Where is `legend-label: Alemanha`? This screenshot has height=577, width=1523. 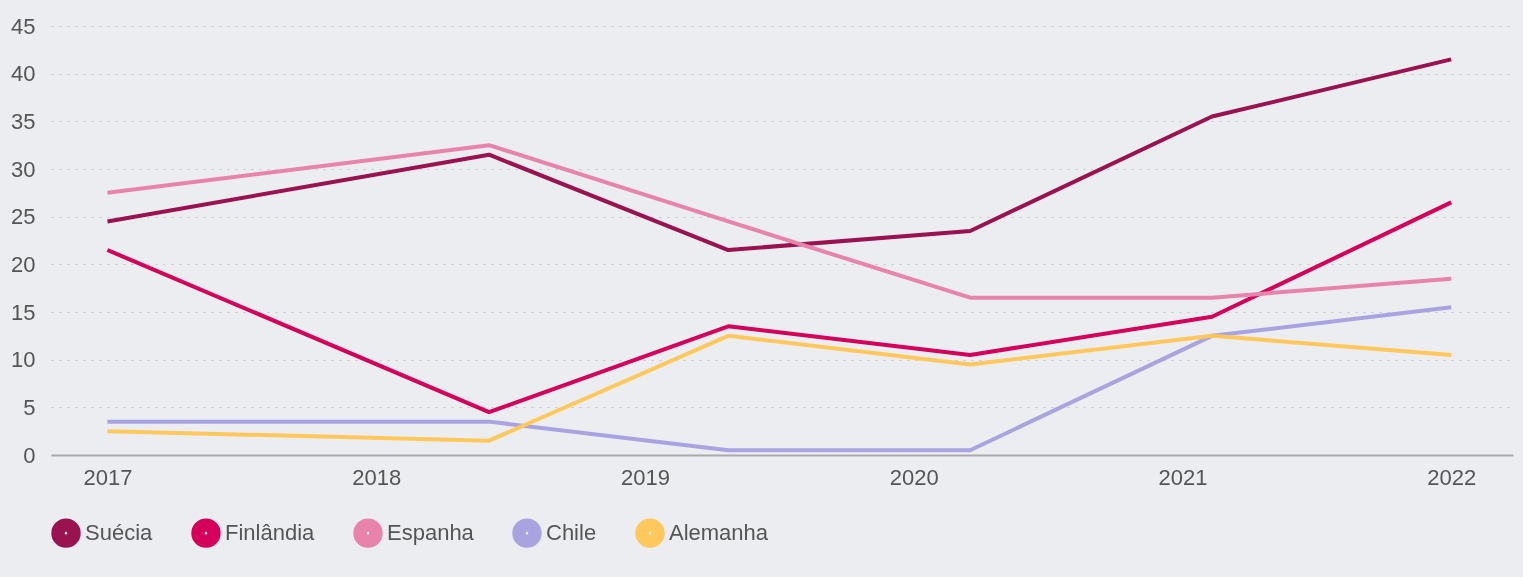 legend-label: Alemanha is located at coordinates (719, 533).